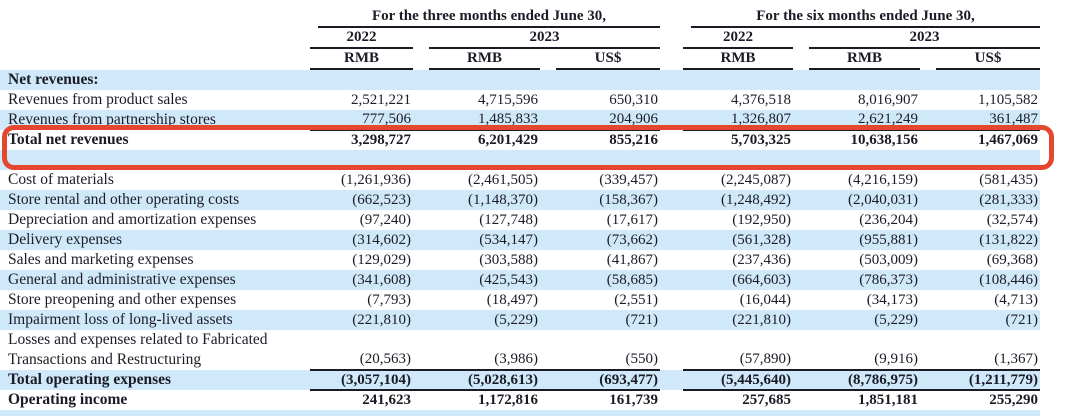  What do you see at coordinates (508, 99) in the screenshot?
I see `cell-value: 4,715,596` at bounding box center [508, 99].